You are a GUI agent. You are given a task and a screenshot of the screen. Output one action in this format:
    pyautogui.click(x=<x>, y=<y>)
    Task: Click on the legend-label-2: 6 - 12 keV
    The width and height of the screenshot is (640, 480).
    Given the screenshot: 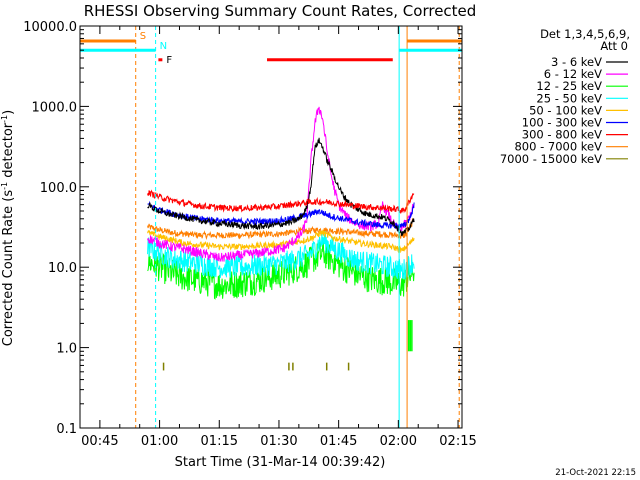 What is the action you would take?
    pyautogui.click(x=573, y=74)
    